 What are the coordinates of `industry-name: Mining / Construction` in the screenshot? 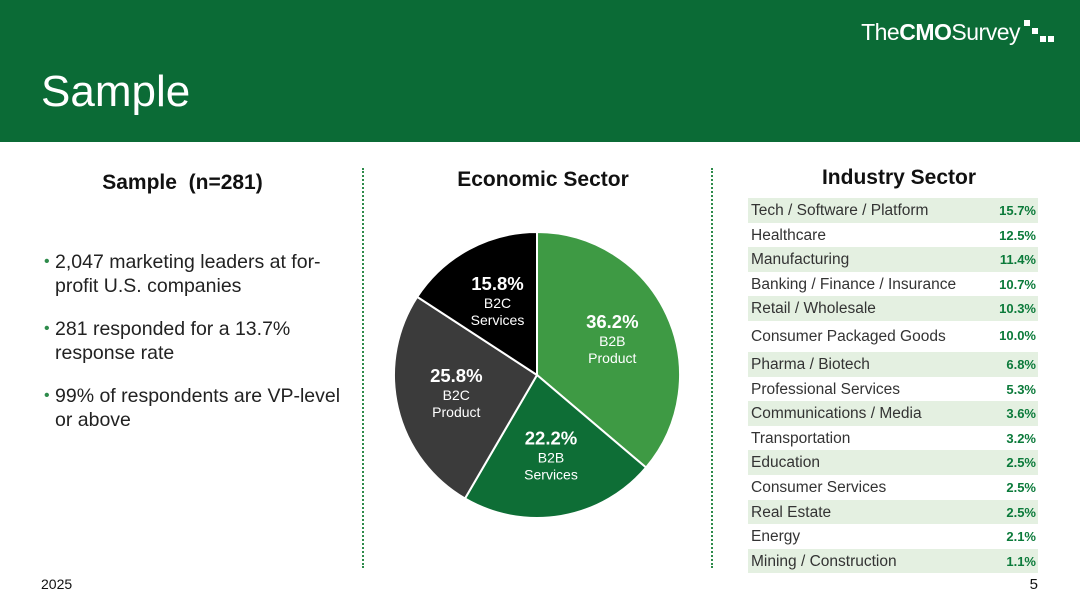 It's located at (824, 561).